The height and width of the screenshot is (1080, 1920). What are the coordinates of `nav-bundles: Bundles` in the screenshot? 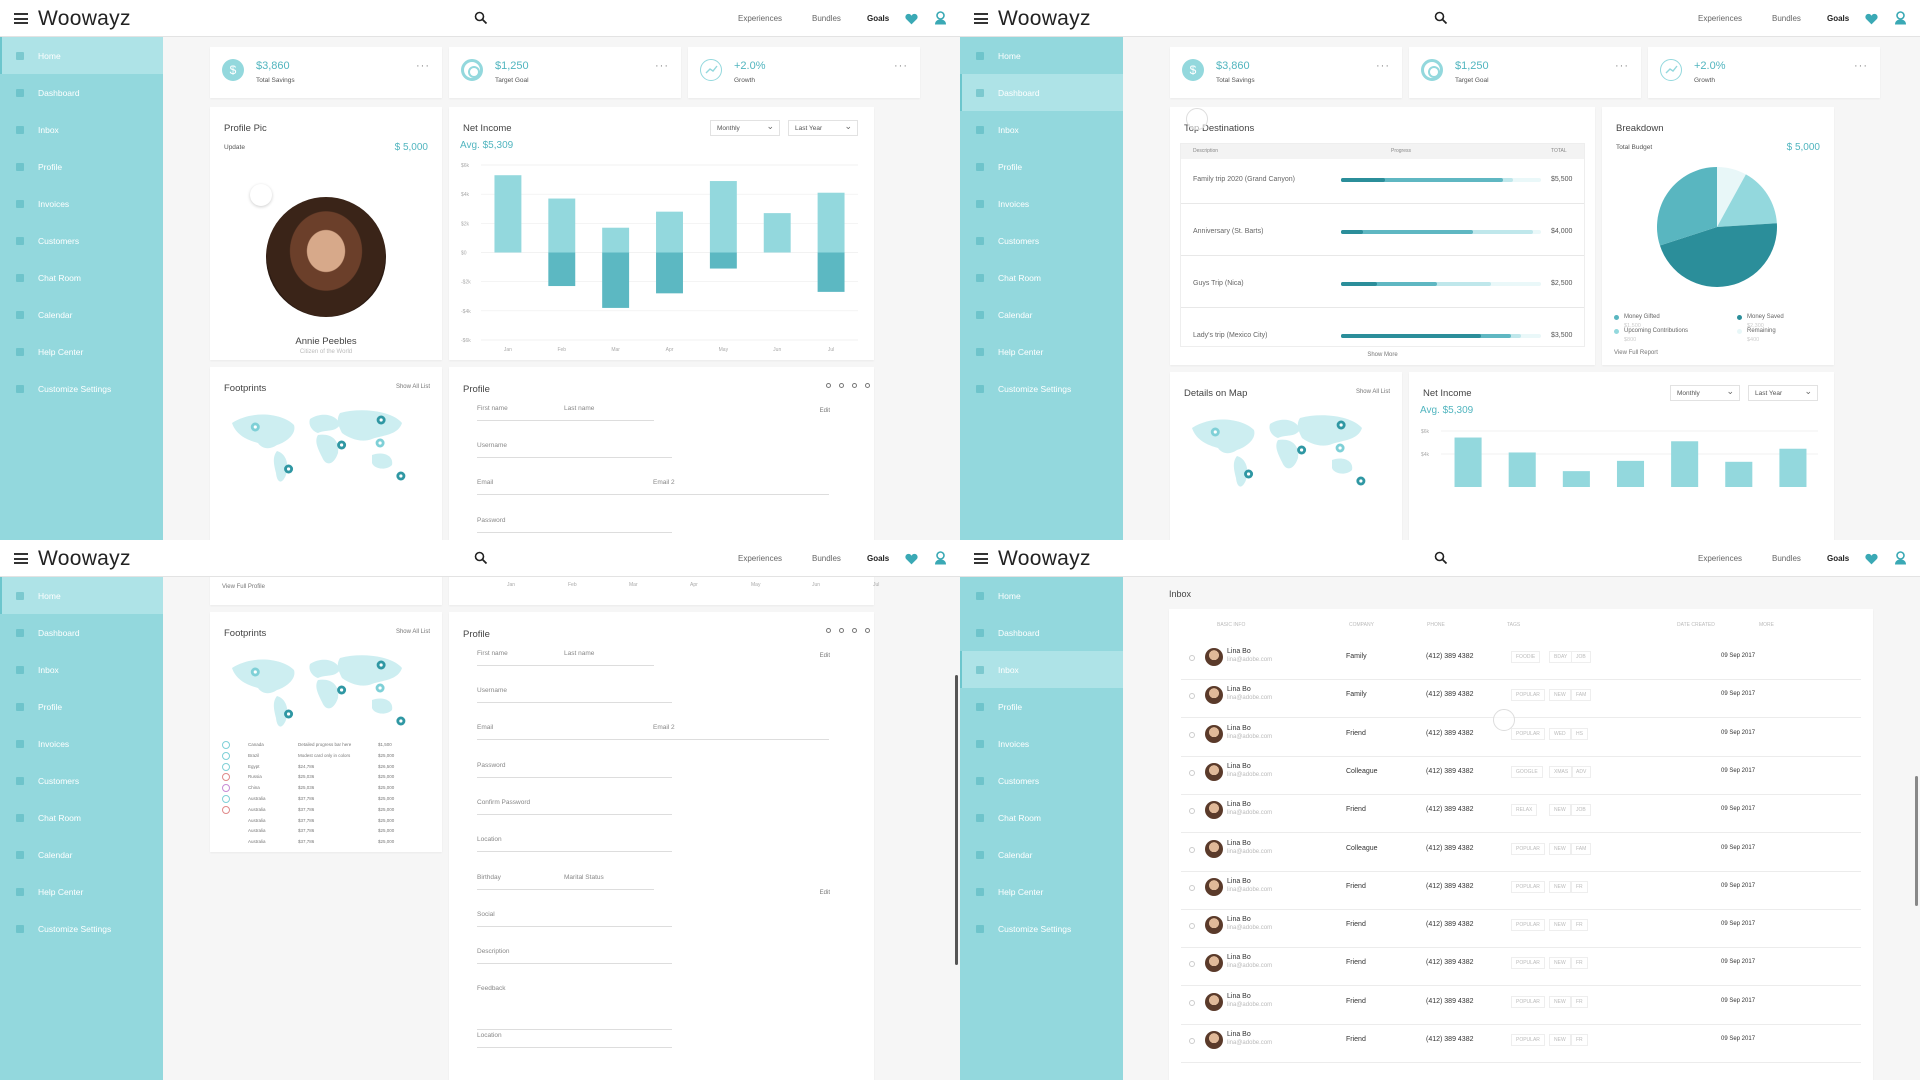 It's located at (826, 18).